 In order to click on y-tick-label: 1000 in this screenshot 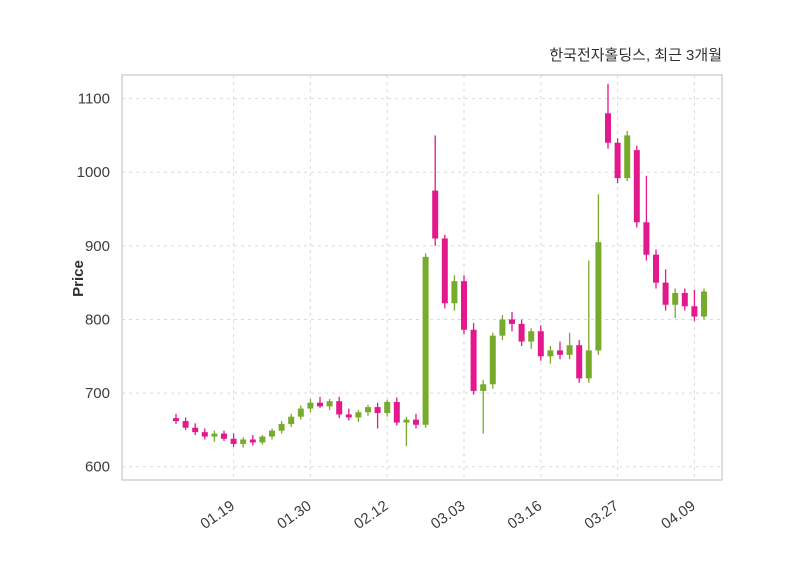, I will do `click(93, 172)`.